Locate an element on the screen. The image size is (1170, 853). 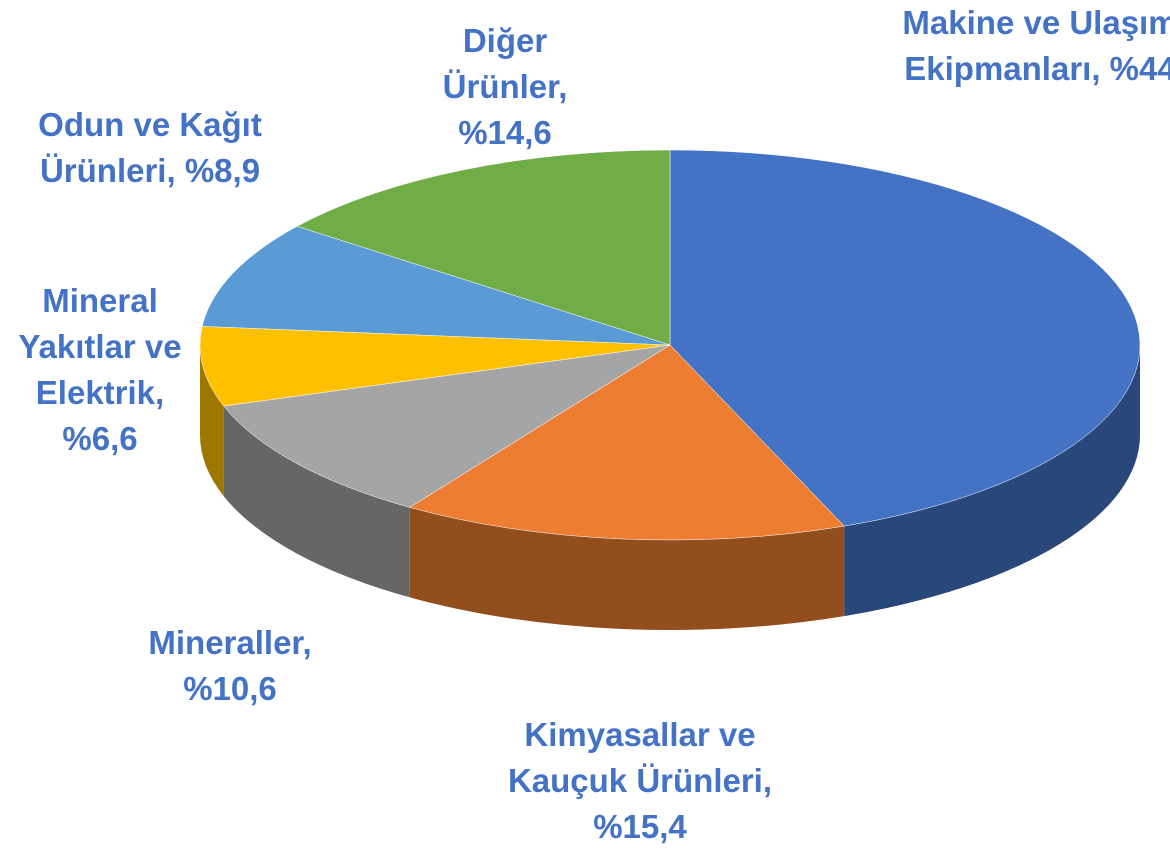
data-label: Kimyasallar ve Kauçuk Ürünleri %15,4 is located at coordinates (640, 781).